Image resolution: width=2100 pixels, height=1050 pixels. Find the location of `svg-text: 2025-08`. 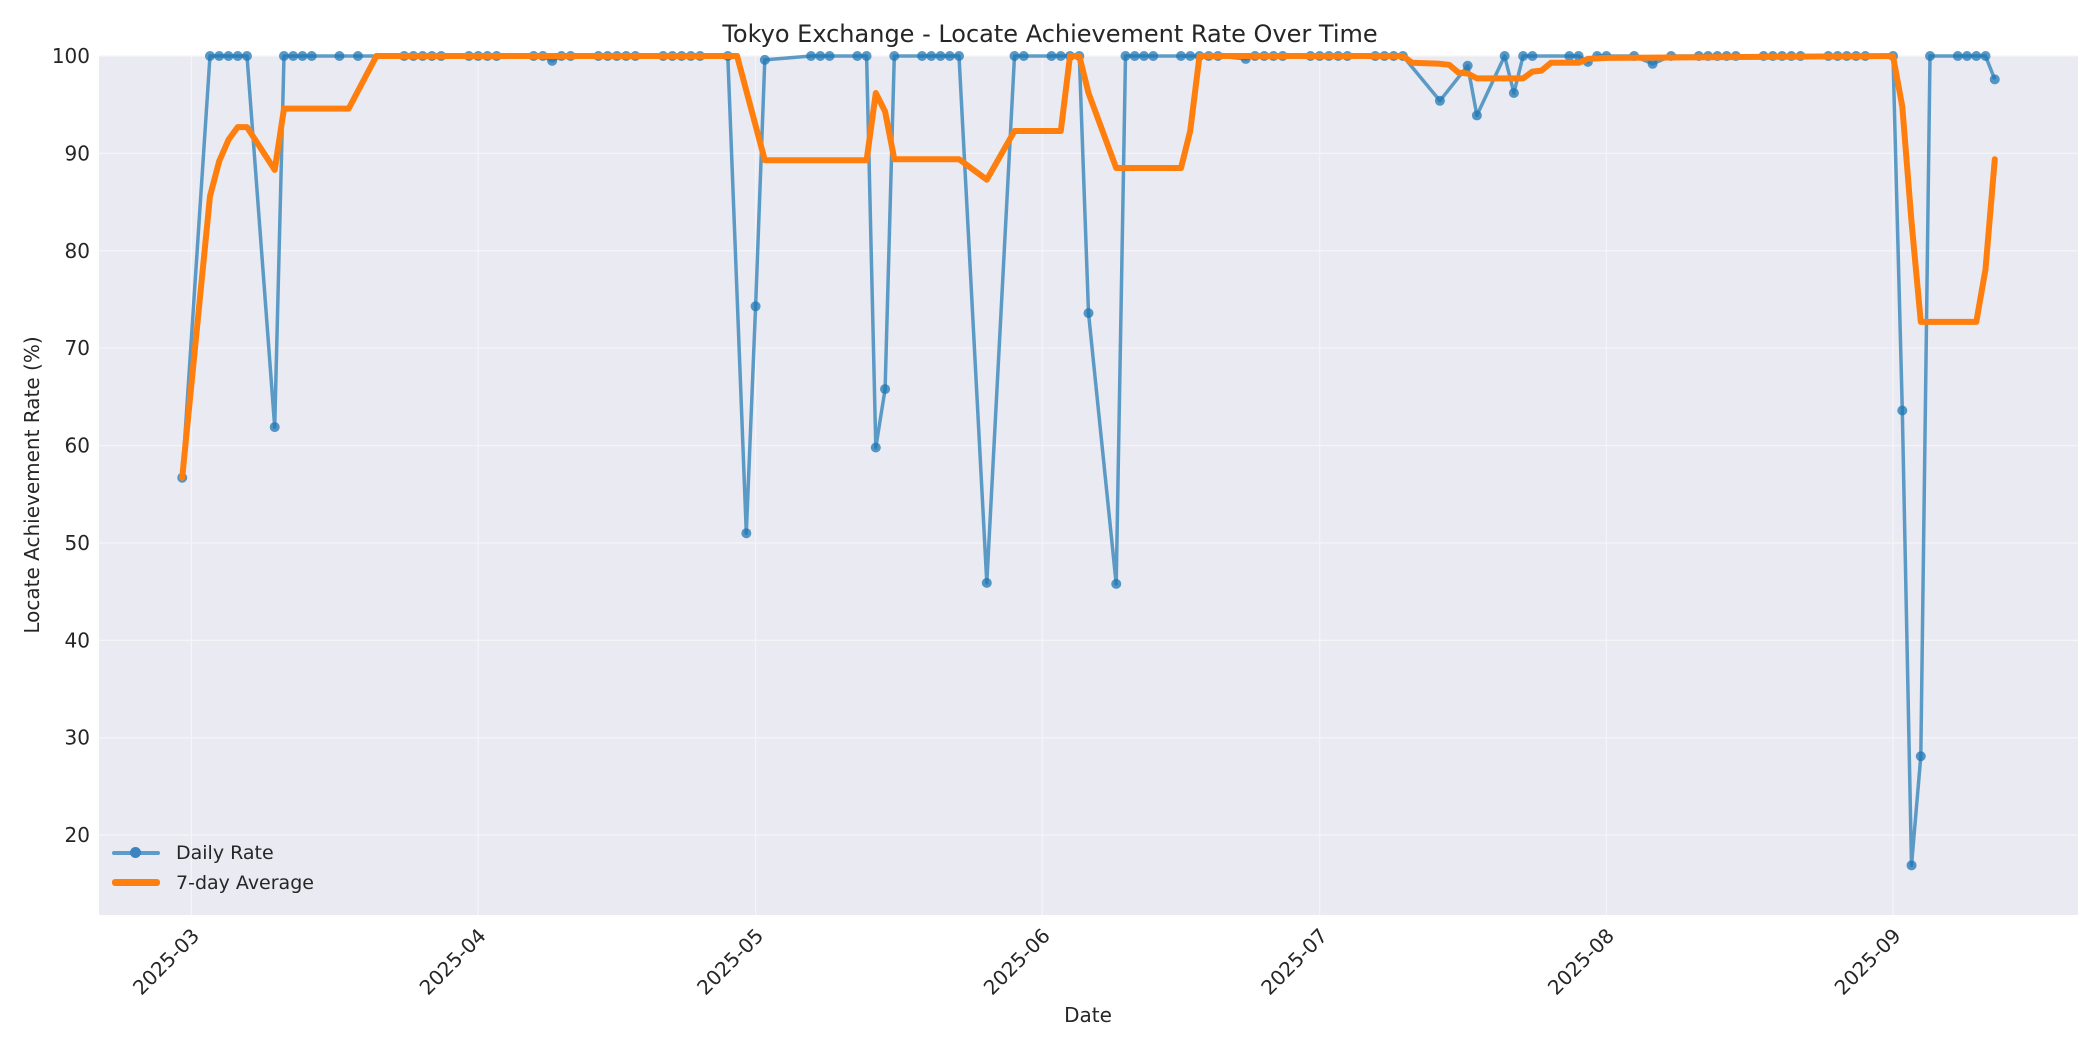

svg-text: 2025-08 is located at coordinates (1581, 962).